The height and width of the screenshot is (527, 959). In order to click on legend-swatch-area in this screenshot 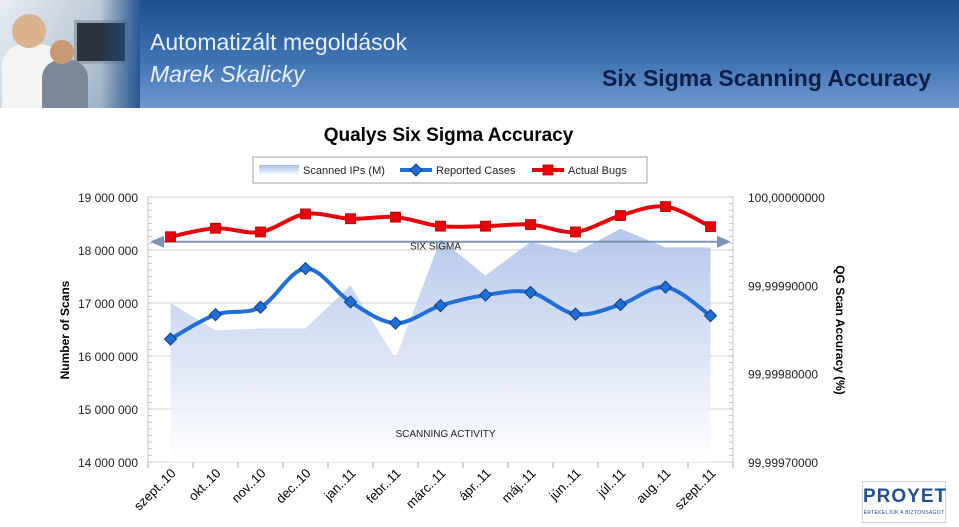, I will do `click(279, 170)`.